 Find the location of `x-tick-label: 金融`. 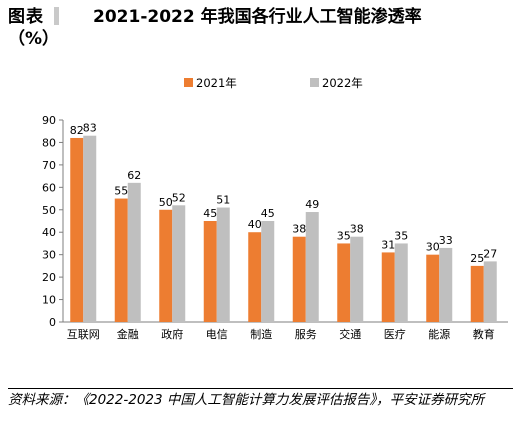

x-tick-label: 金融 is located at coordinates (128, 334).